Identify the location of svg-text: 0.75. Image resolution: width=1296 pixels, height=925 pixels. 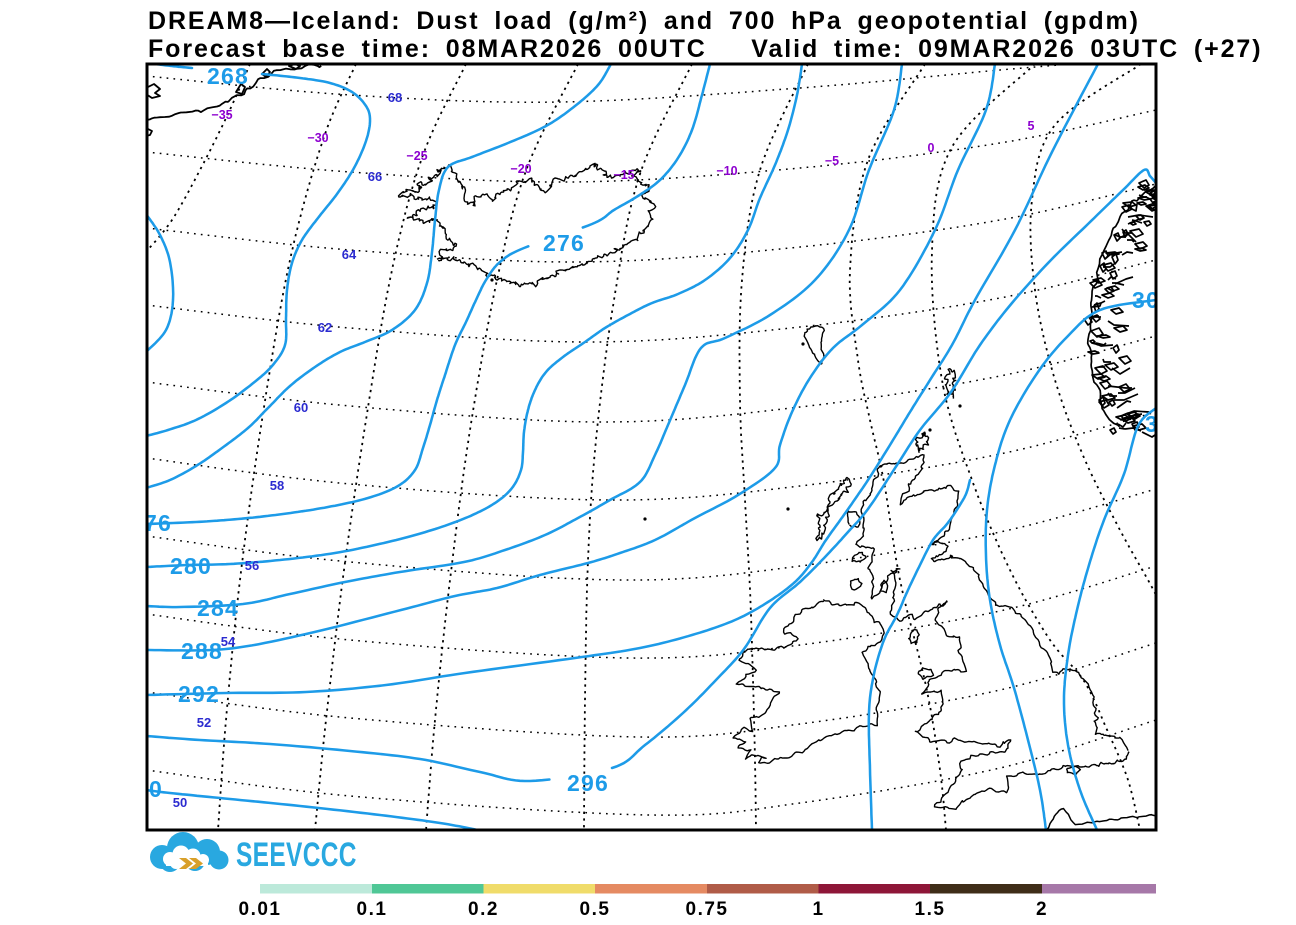
(707, 909).